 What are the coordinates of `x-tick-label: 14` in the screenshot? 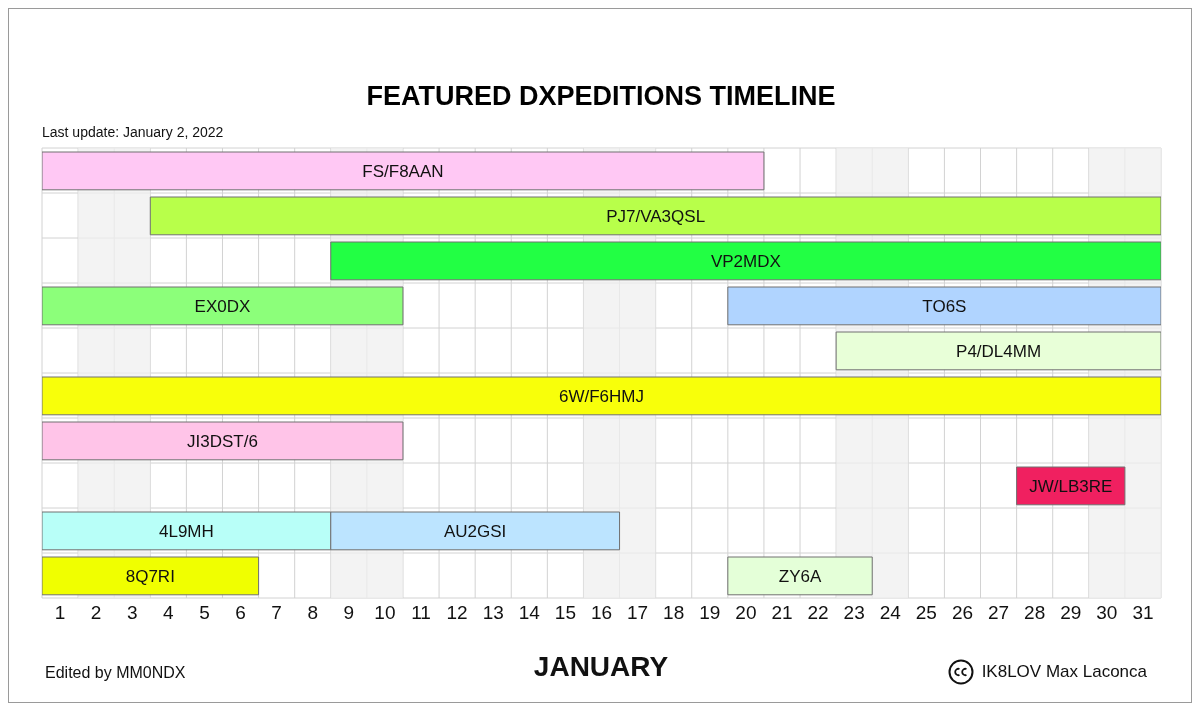 It's located at (529, 613).